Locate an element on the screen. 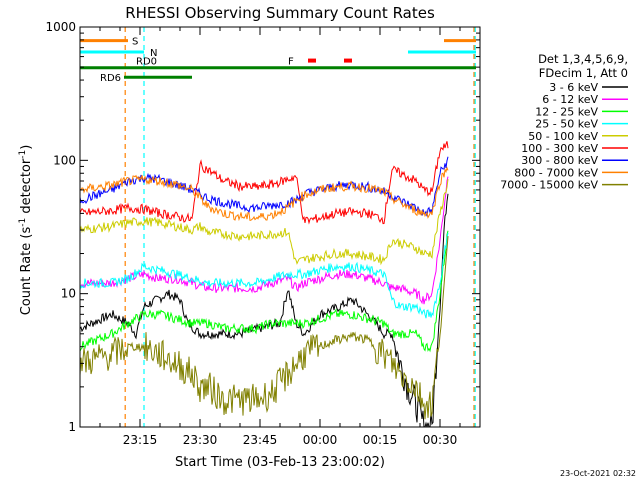 The image size is (640, 480). legend-header-line-0: Det 1,3,4,5,6,9, is located at coordinates (583, 59).